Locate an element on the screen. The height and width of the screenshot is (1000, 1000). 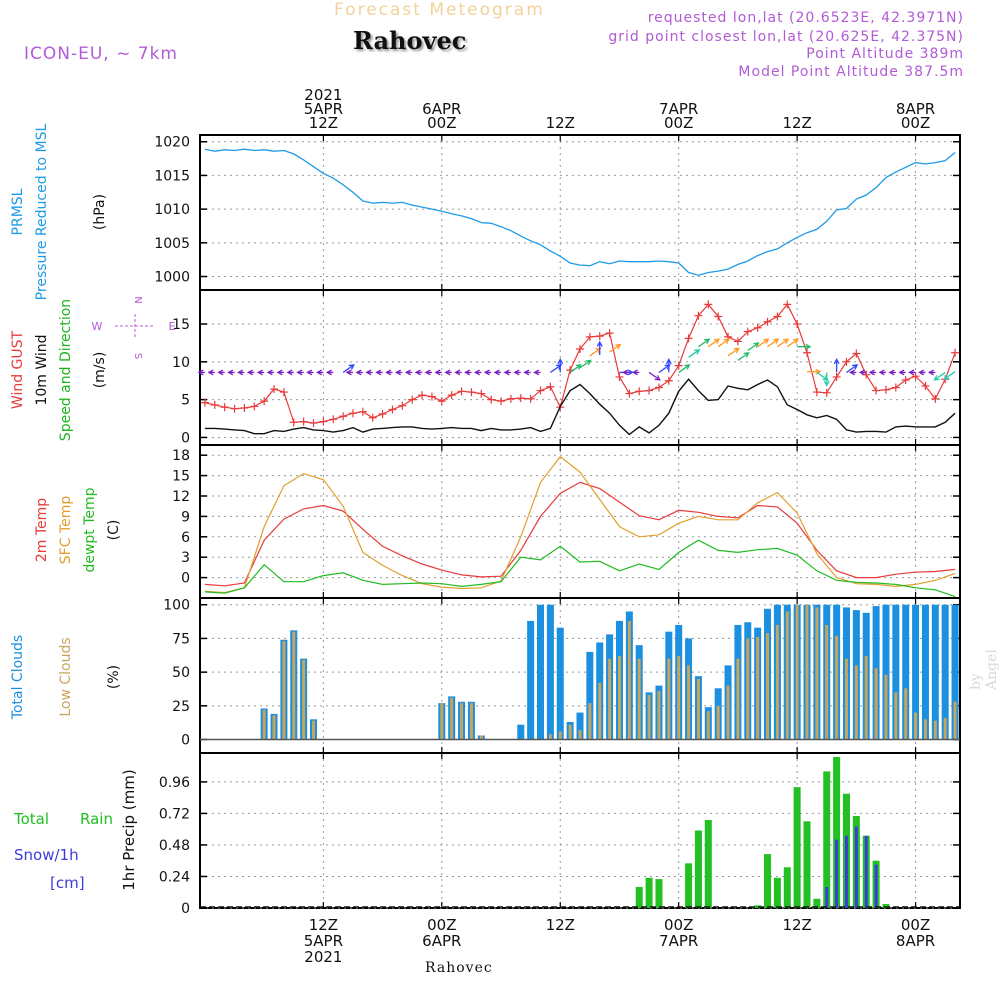
snow-bar is located at coordinates (856, 867).